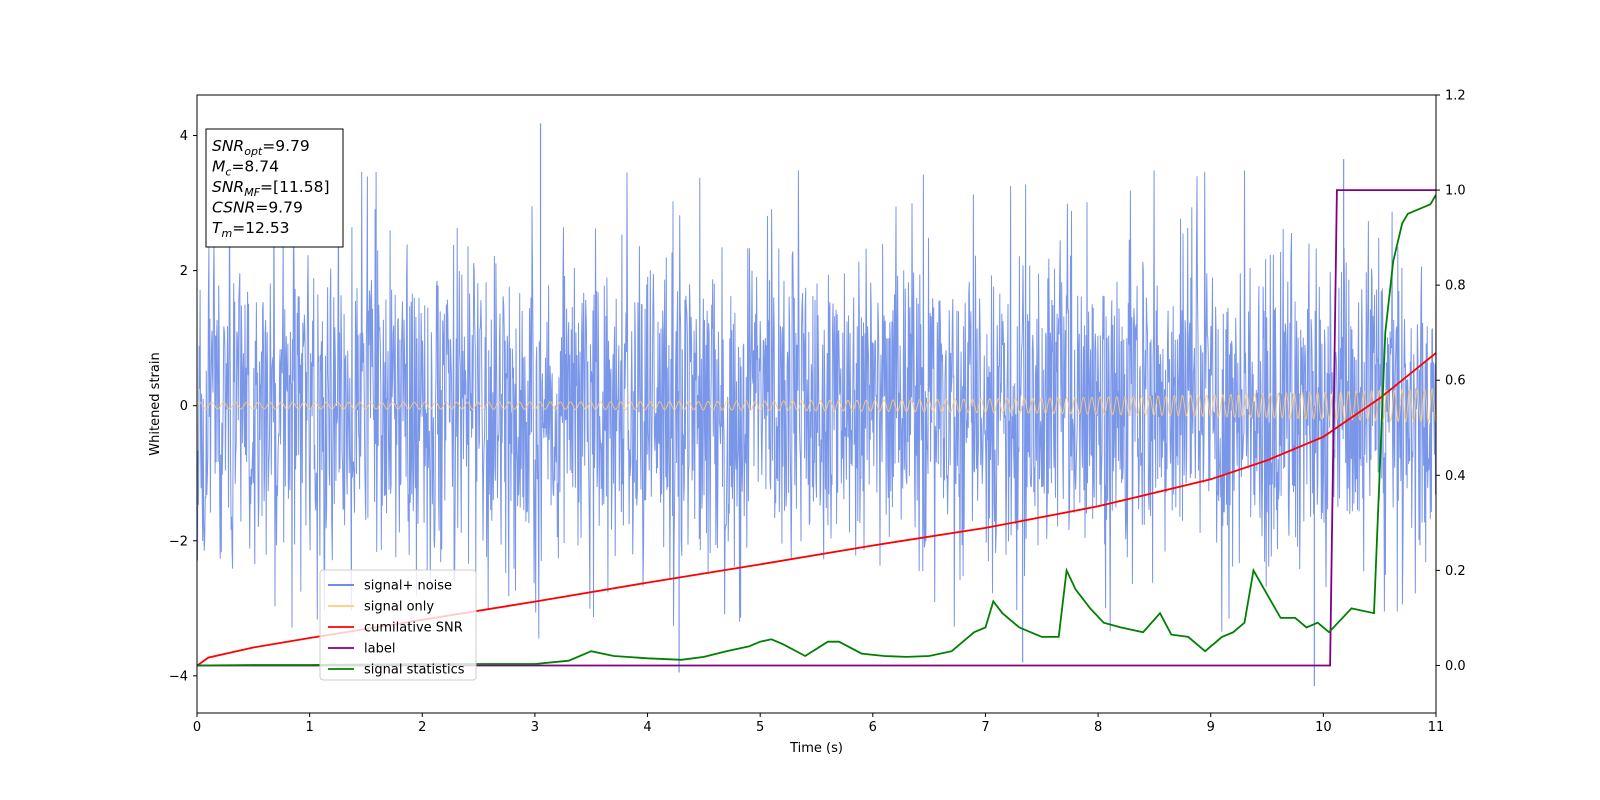 Image resolution: width=1600 pixels, height=800 pixels. What do you see at coordinates (1455, 476) in the screenshot?
I see `y-right-tick-label: 0.4` at bounding box center [1455, 476].